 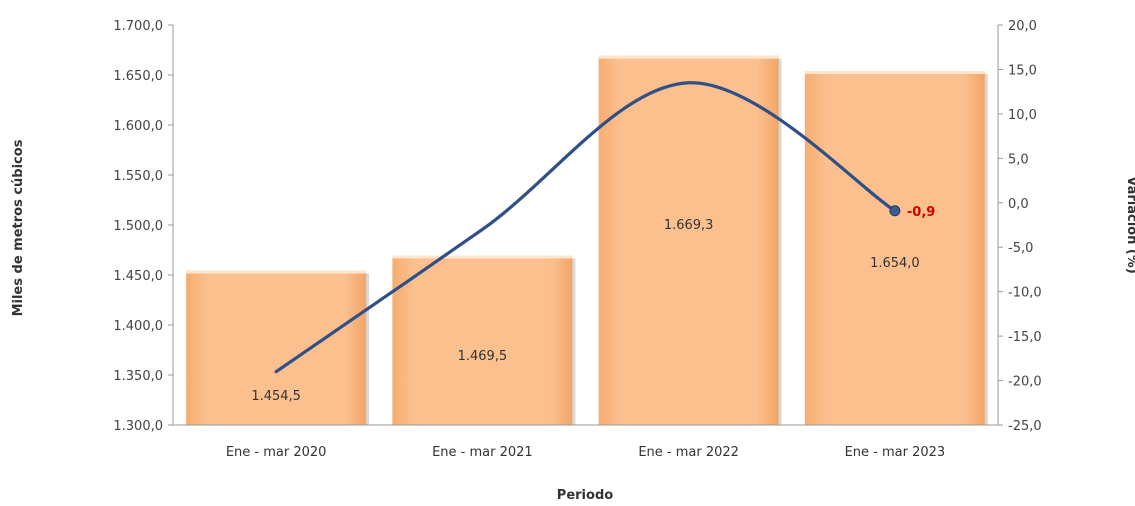 What do you see at coordinates (1025, 426) in the screenshot?
I see `y2-tick-label: -25,0` at bounding box center [1025, 426].